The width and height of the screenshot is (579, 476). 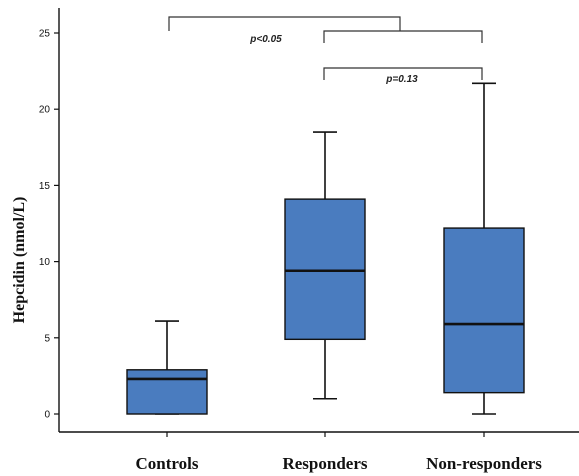 I want to click on box-non-responders, so click(x=484, y=248).